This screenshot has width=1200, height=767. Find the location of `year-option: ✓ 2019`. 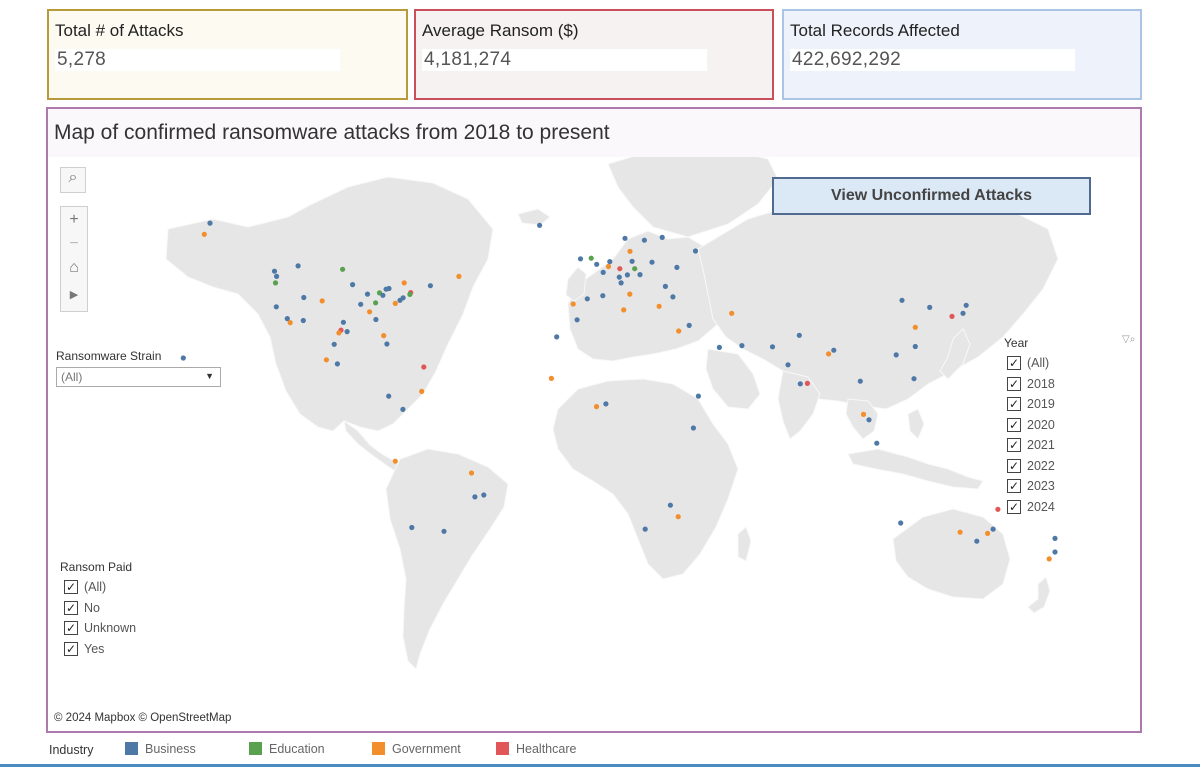

year-option: ✓ 2019 is located at coordinates (1030, 406).